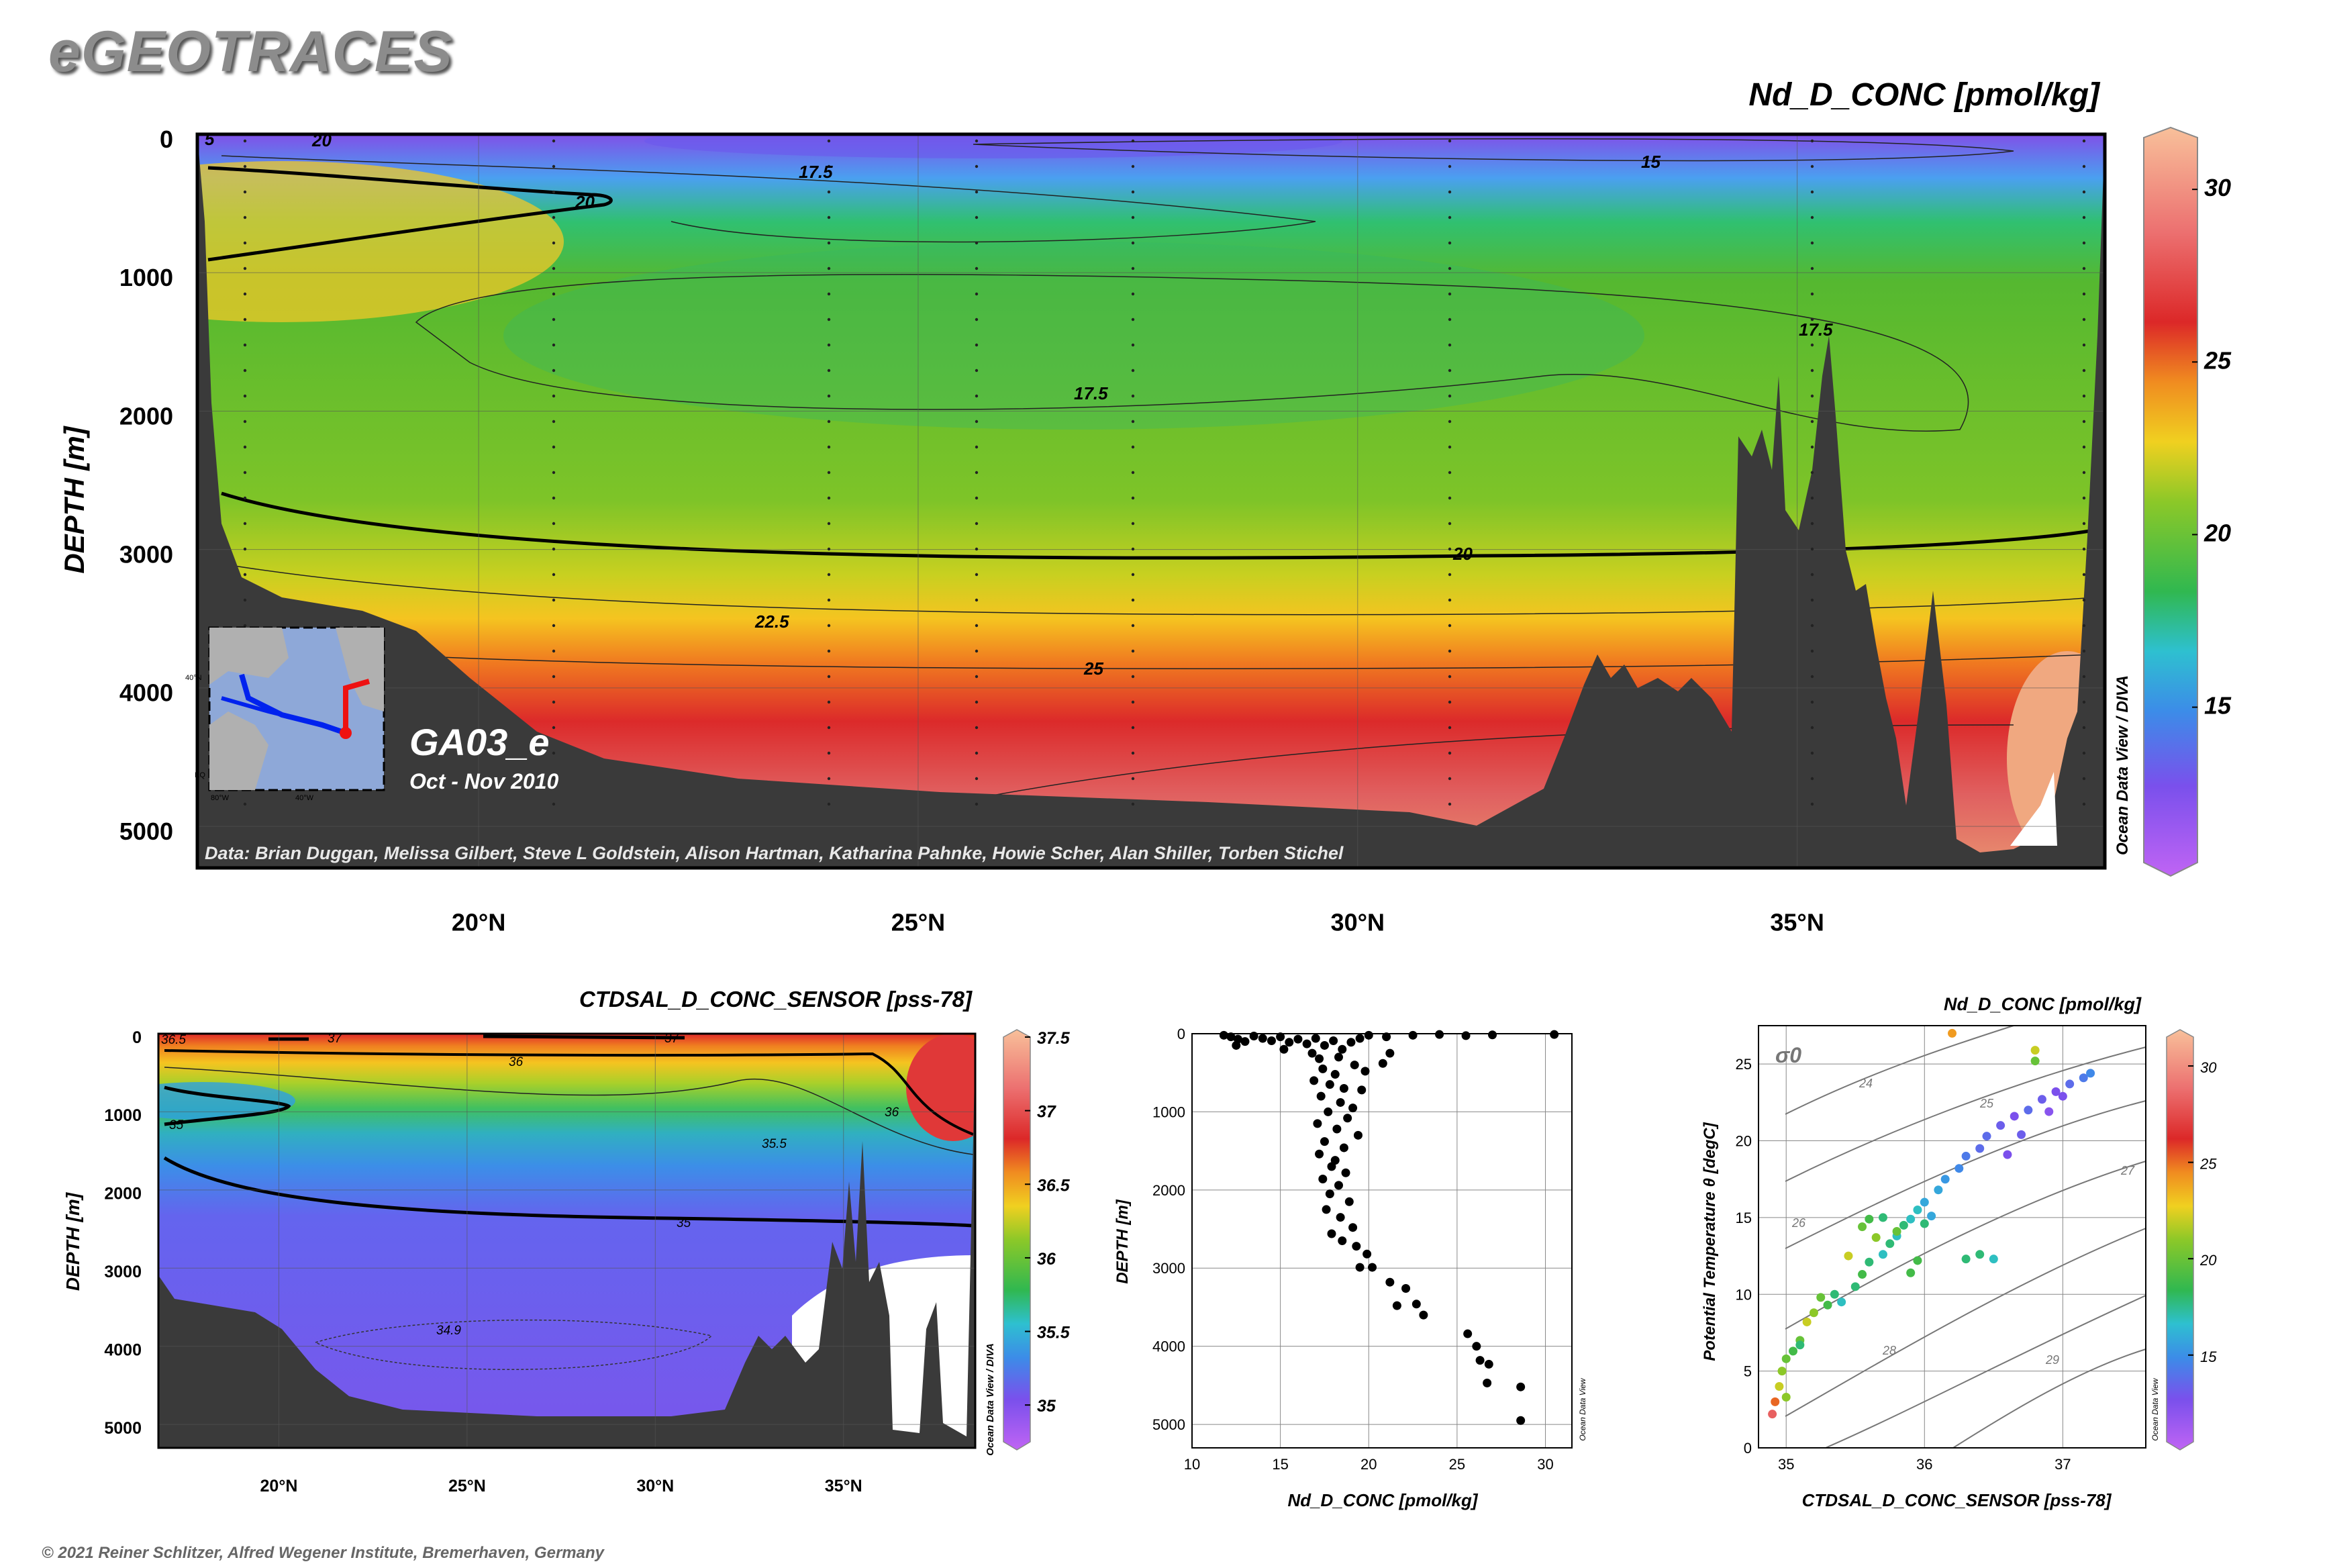  Describe the element at coordinates (173, 1040) in the screenshot. I see `contour-label: 36.5` at that location.